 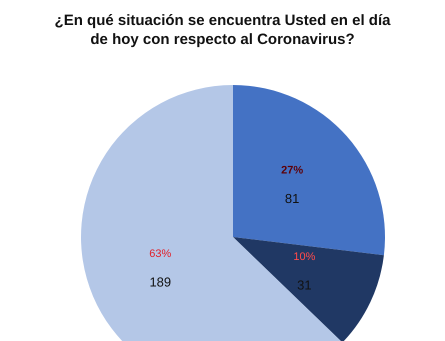 I want to click on data-label: 189, so click(x=160, y=282).